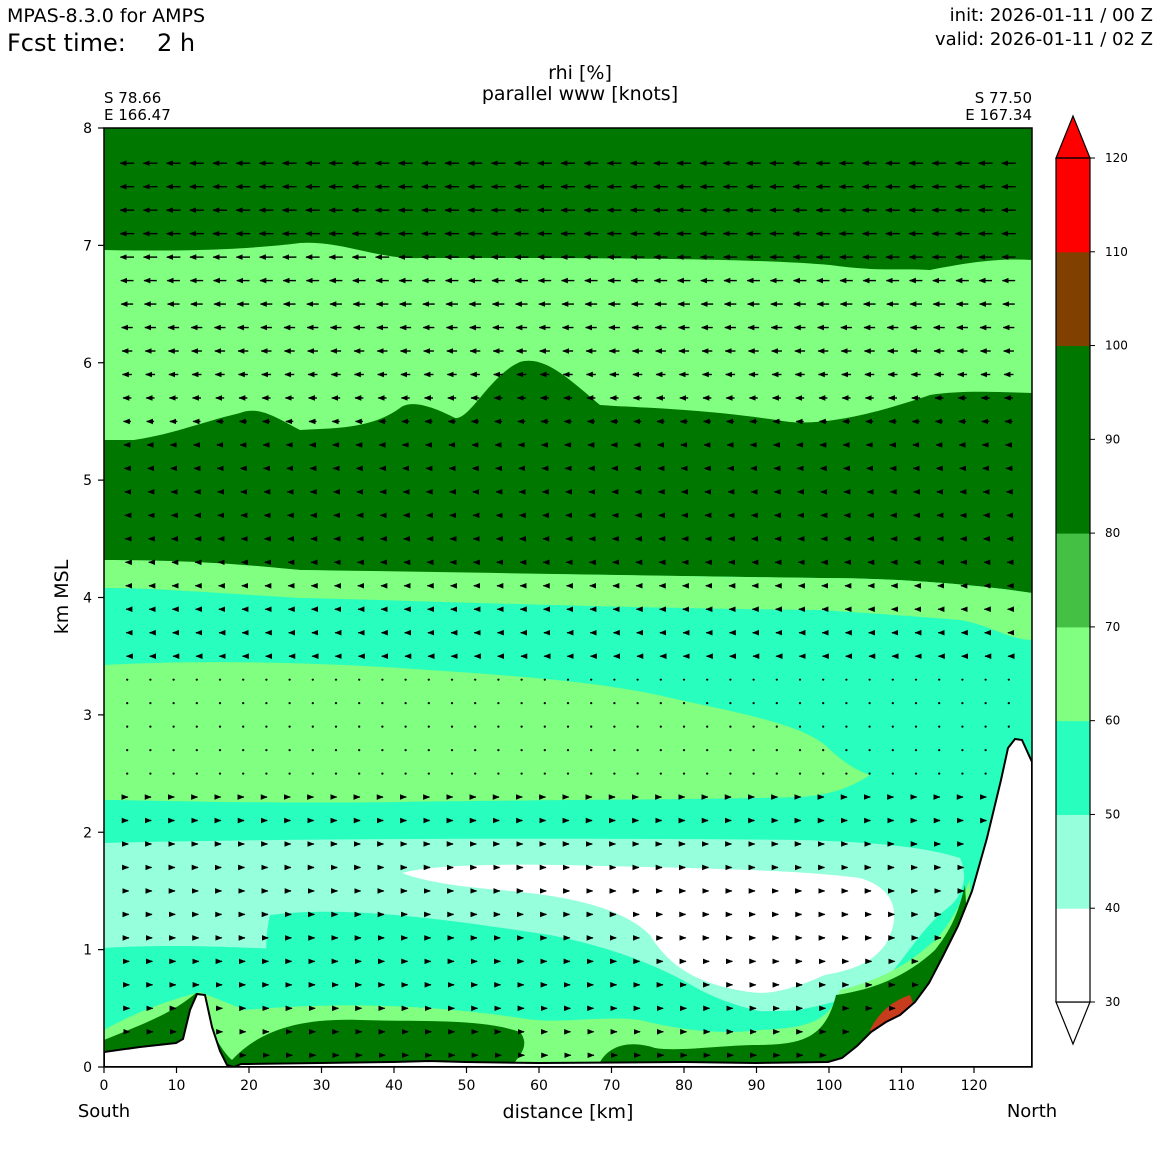 The image size is (1160, 1160). Describe the element at coordinates (137, 115) in the screenshot. I see `start-lon-label: E 166.47` at that location.